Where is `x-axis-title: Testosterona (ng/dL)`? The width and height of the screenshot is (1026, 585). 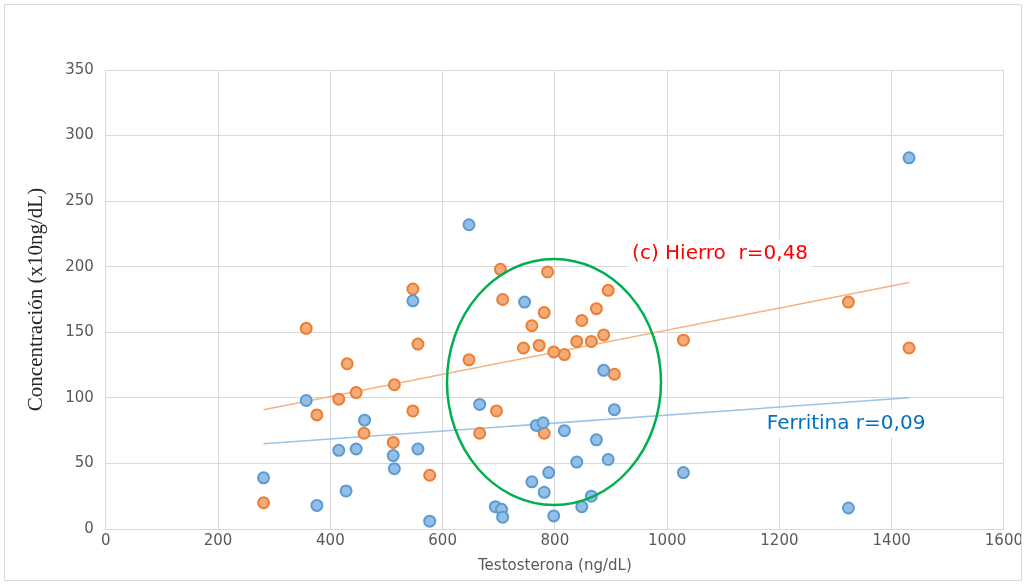
x-axis-title: Testosterona (ng/dL) is located at coordinates (554, 564).